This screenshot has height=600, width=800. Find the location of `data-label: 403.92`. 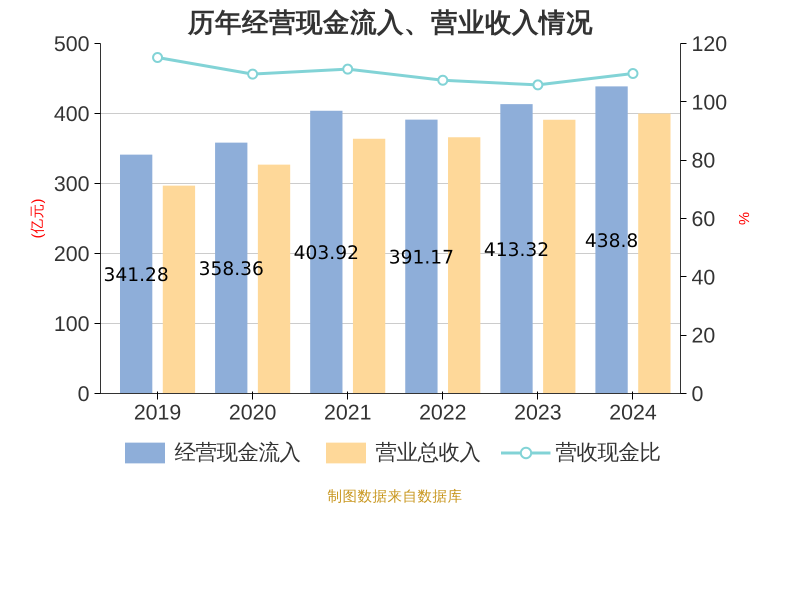

data-label: 403.92 is located at coordinates (326, 253).